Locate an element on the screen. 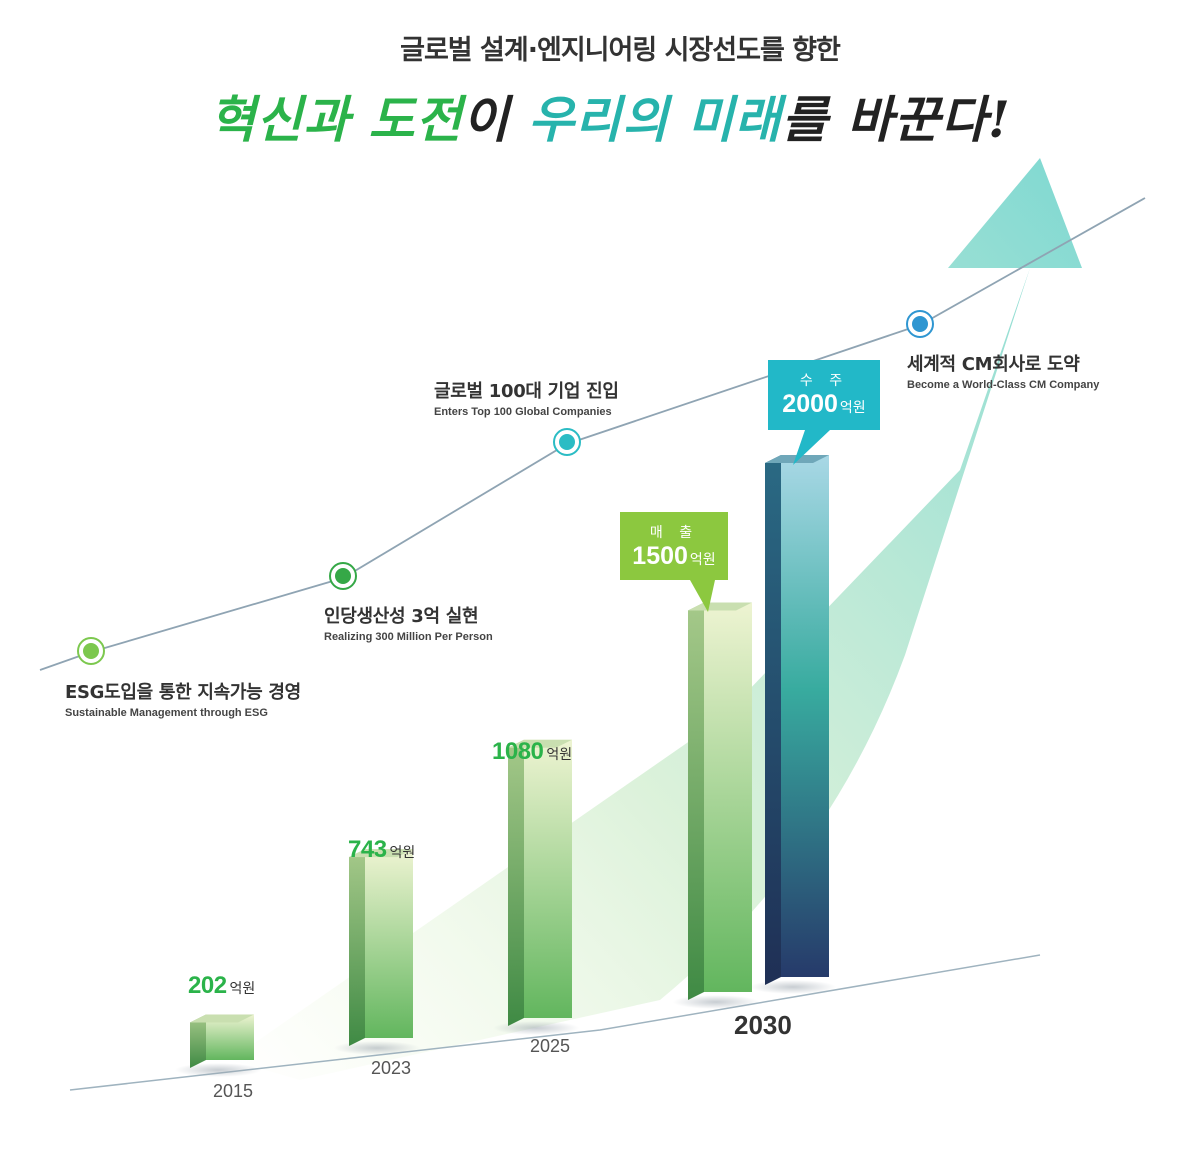 This screenshot has height=1171, width=1200. bar-sales-2025 is located at coordinates (536, 887).